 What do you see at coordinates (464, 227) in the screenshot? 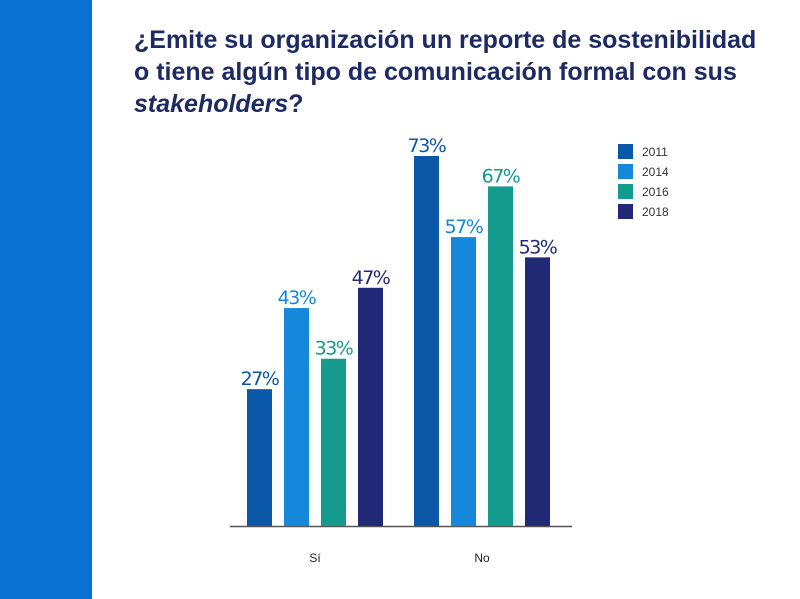
I see `data-label-2014-no: 57%` at bounding box center [464, 227].